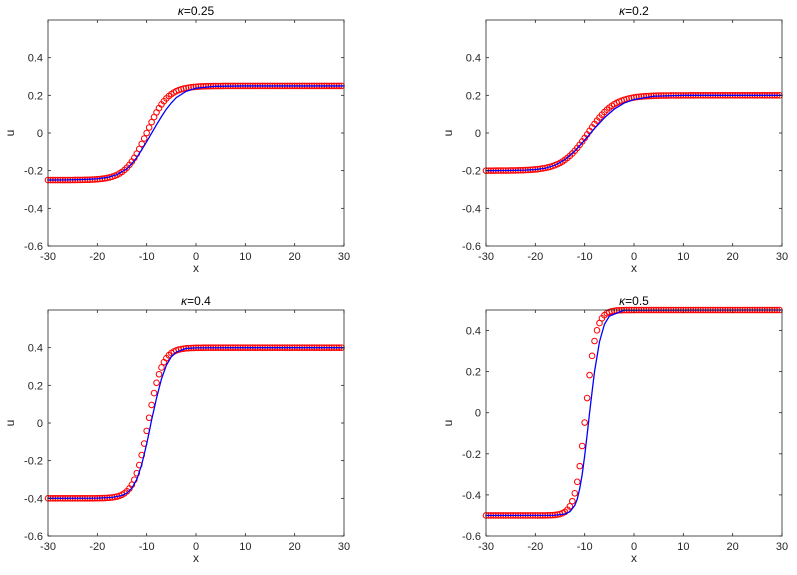  Describe the element at coordinates (637, 11) in the screenshot. I see `title-value: =0.2` at that location.